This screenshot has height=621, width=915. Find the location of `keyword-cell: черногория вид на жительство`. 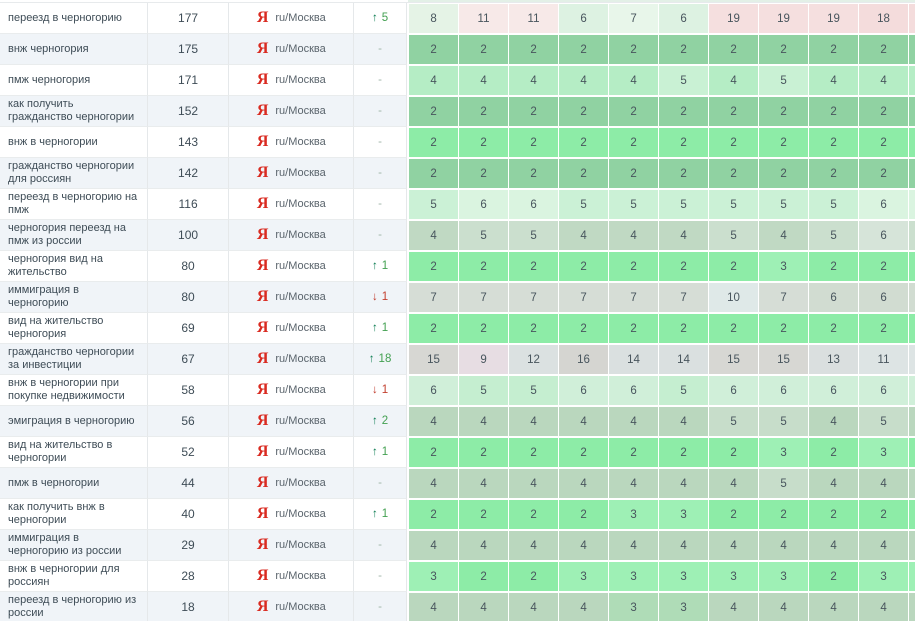

keyword-cell: черногория вид на жительство is located at coordinates (74, 266).